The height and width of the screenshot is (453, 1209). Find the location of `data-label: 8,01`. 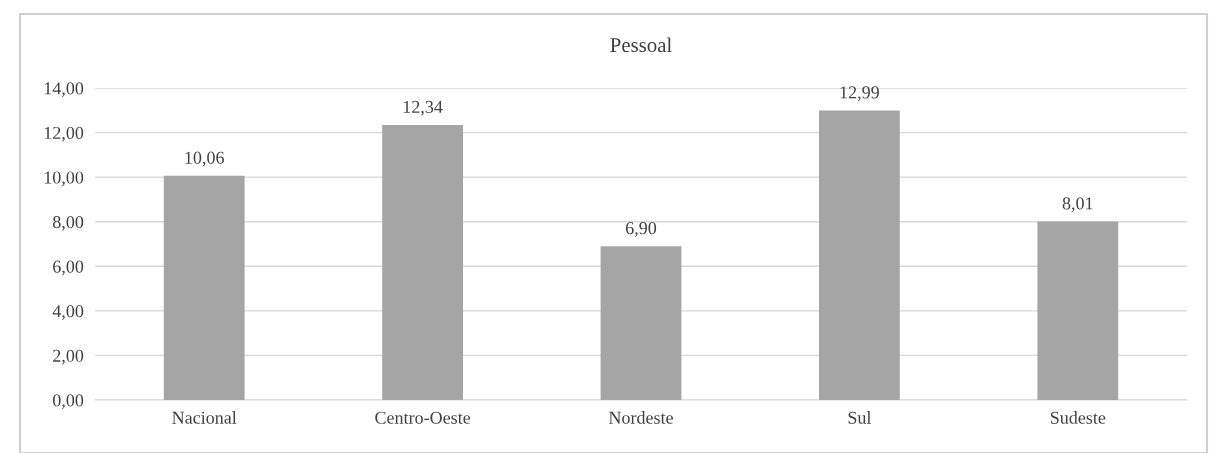

data-label: 8,01 is located at coordinates (1077, 205).